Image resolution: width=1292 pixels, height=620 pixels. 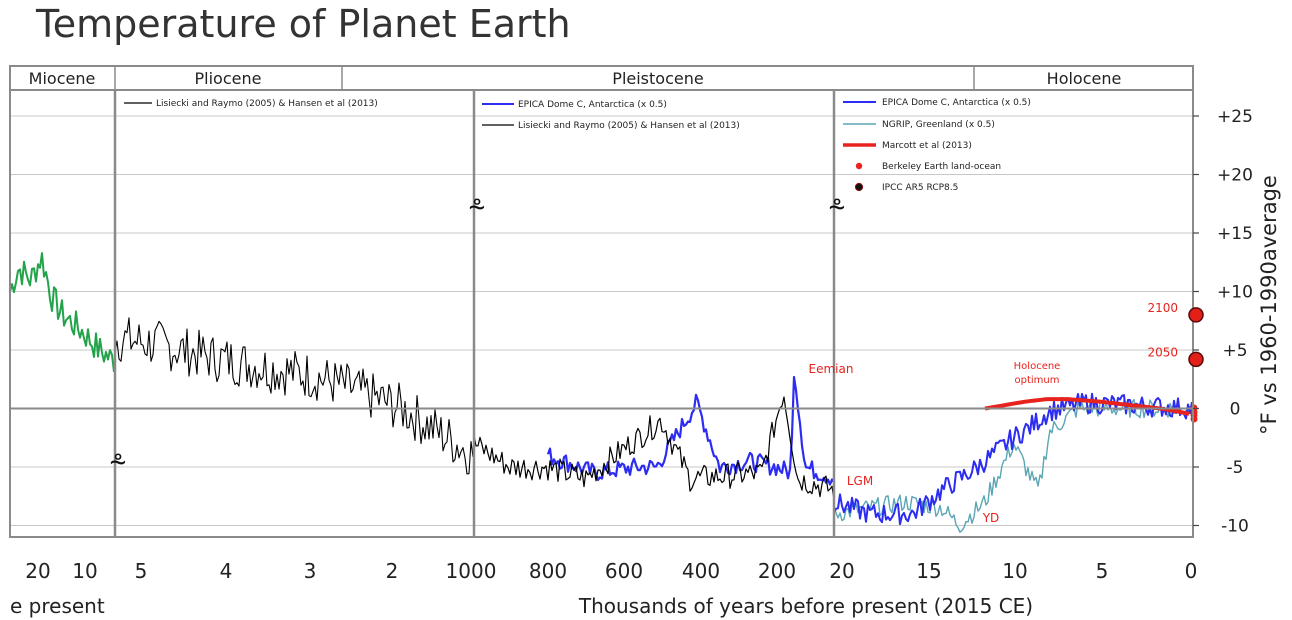 I want to click on x-tick-label-3-2: 10, so click(x=1014, y=571).